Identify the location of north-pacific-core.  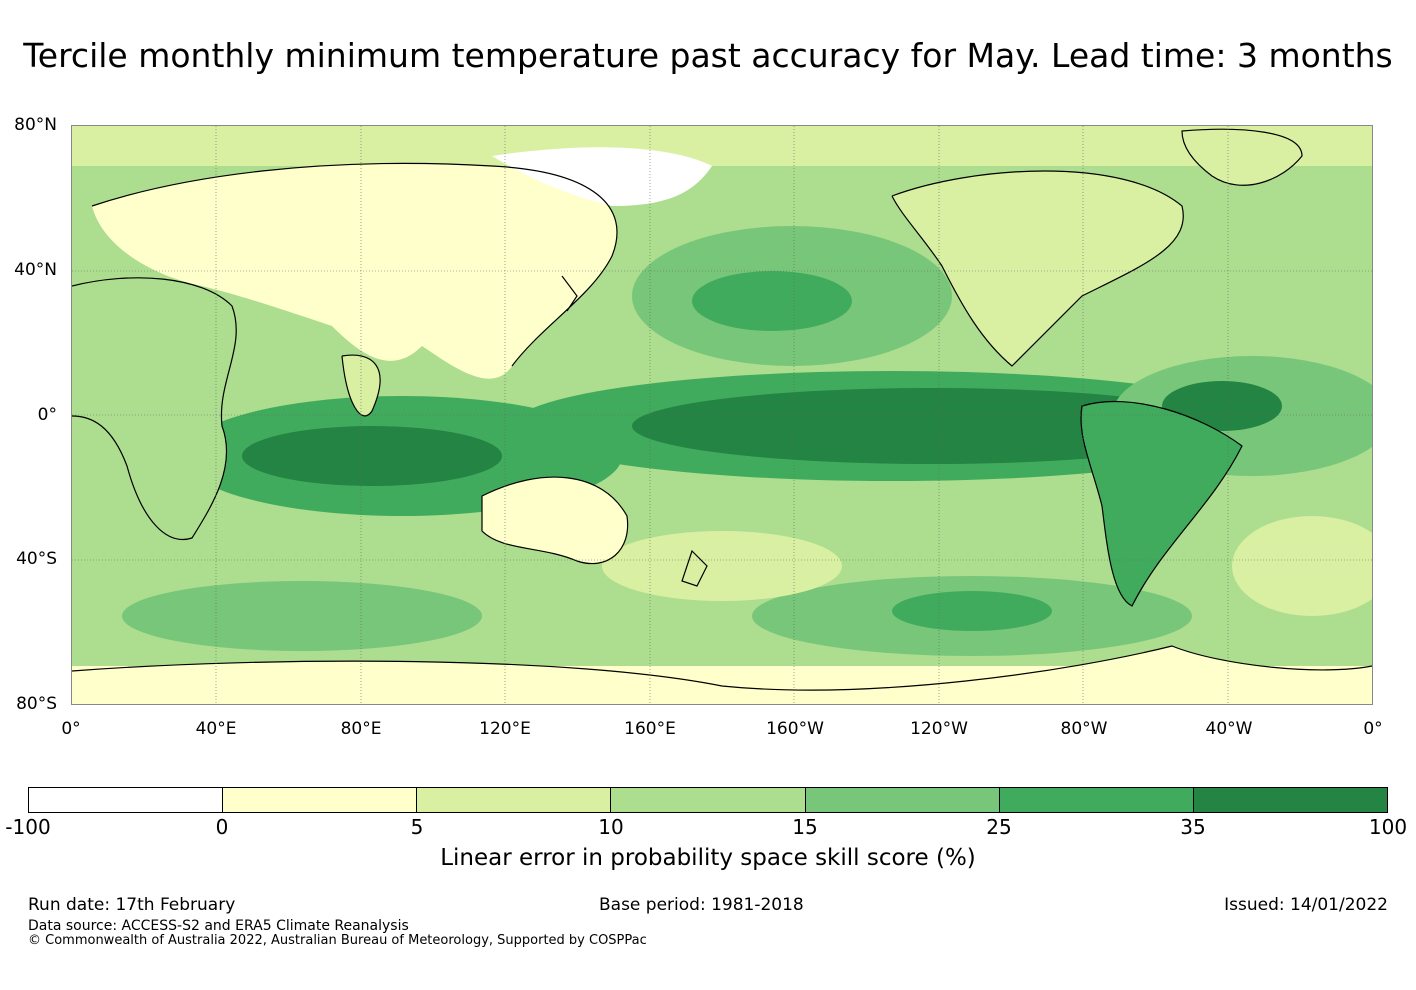
(772, 301).